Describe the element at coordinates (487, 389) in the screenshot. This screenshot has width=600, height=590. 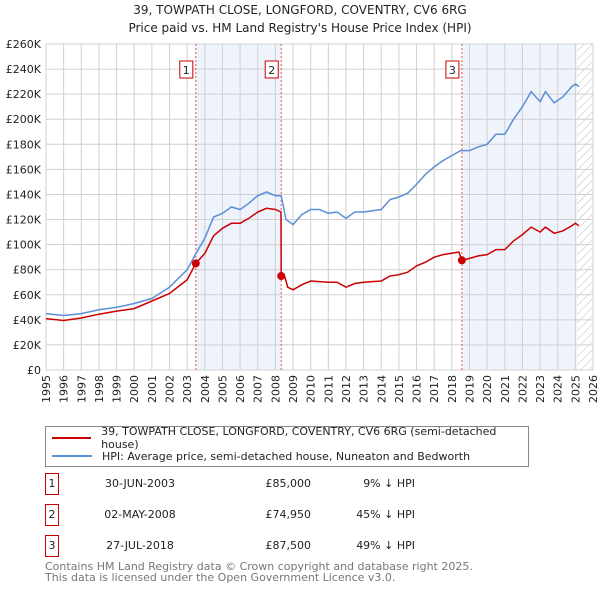
I see `x-tick-label: 2020` at that location.